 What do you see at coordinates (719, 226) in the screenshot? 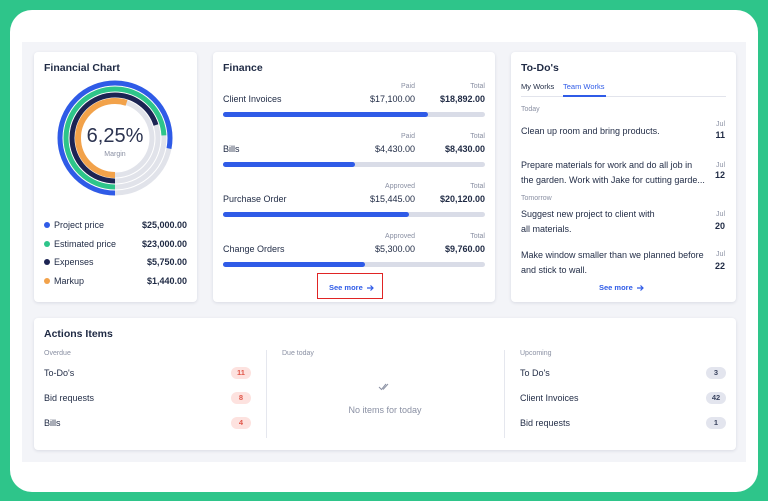
I see `todo-day: 20` at bounding box center [719, 226].